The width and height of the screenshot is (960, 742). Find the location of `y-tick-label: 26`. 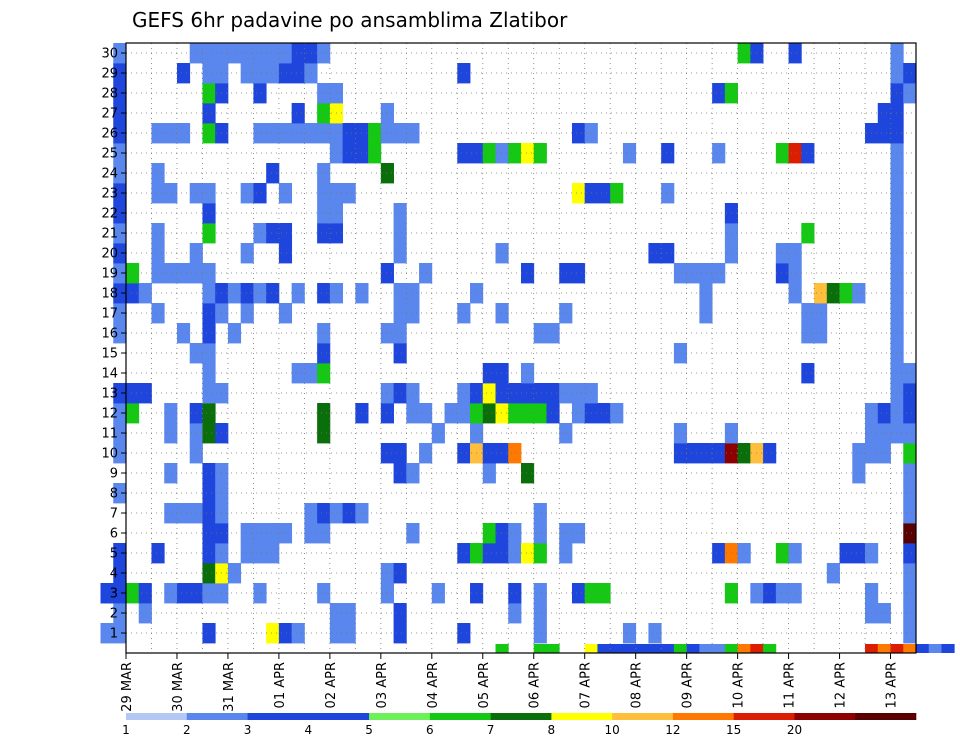

y-tick-label: 26 is located at coordinates (109, 134).